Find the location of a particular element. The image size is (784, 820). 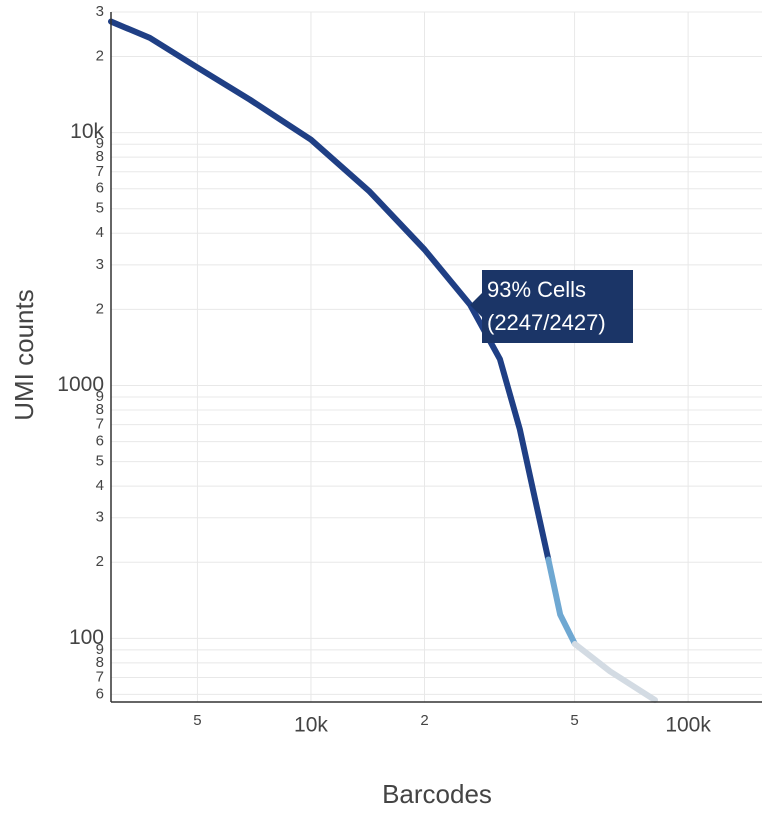

annotation-text: 93% Cells is located at coordinates (536, 289).